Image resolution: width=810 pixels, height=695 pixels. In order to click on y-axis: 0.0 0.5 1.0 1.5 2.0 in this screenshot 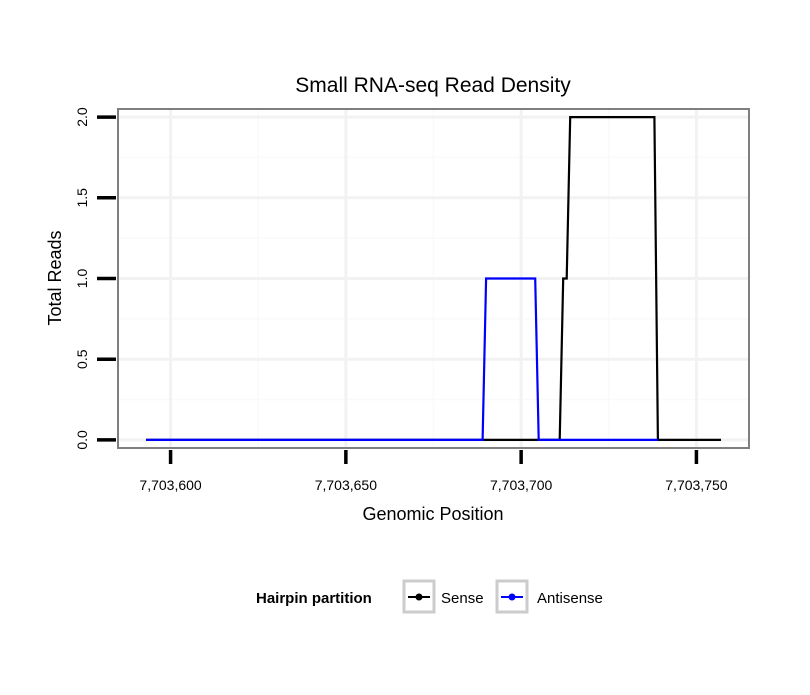, I will do `click(95, 278)`.